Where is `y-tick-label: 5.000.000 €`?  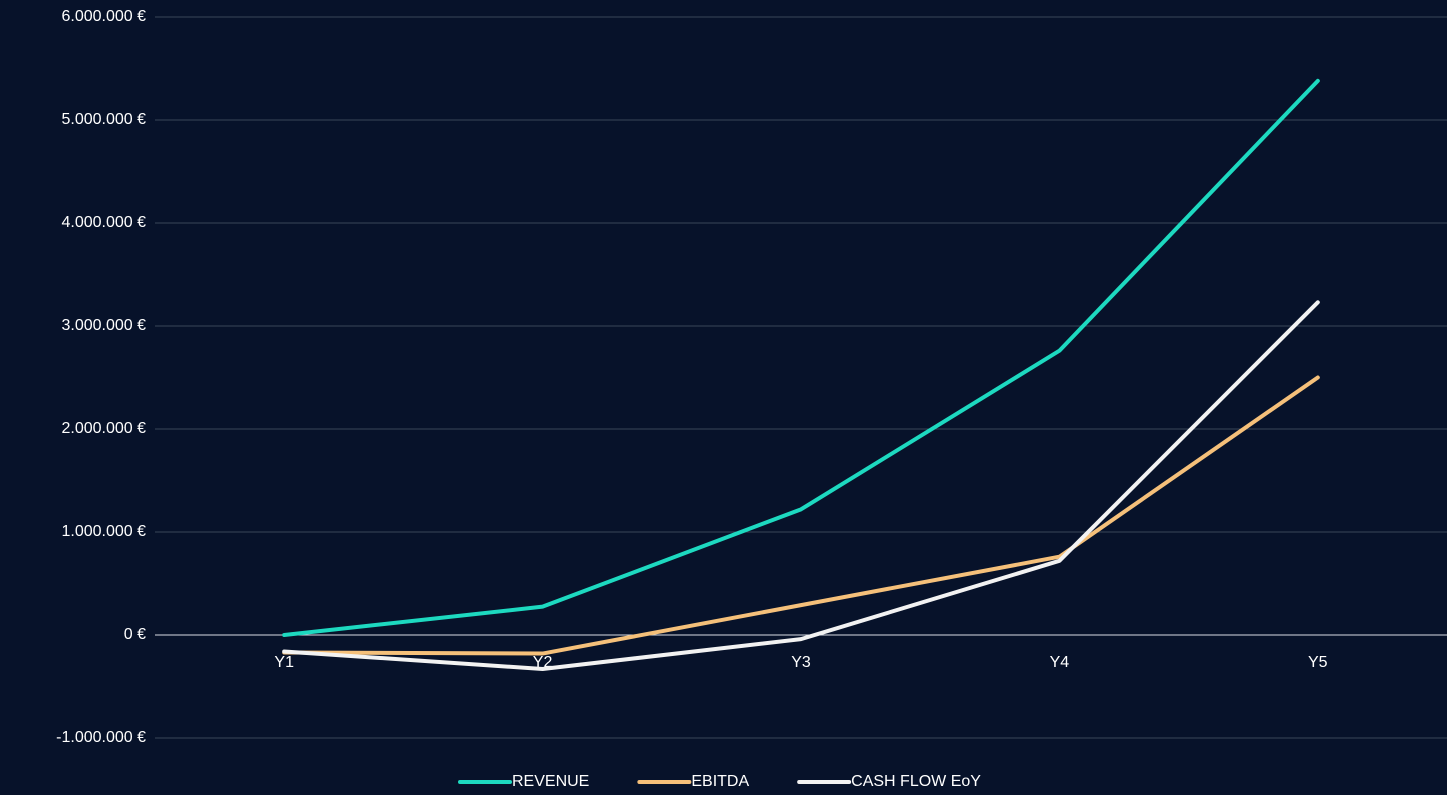
y-tick-label: 5.000.000 € is located at coordinates (103, 119).